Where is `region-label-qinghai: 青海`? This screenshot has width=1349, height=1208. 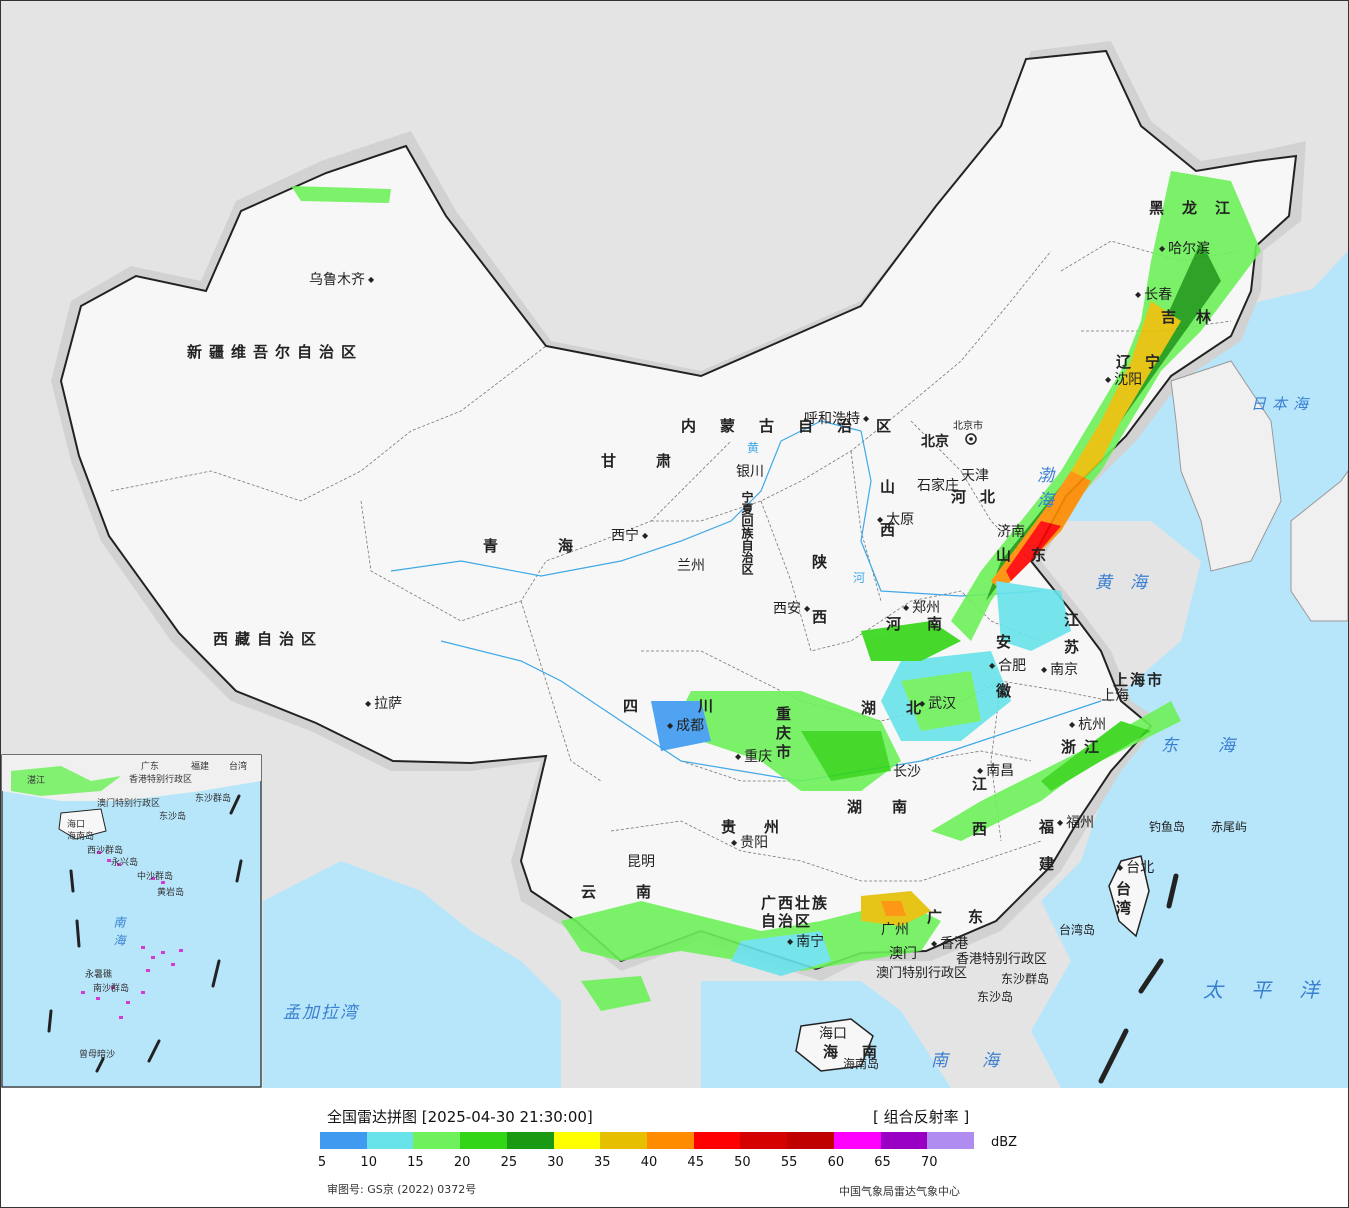
region-label-qinghai: 青海 is located at coordinates (558, 546).